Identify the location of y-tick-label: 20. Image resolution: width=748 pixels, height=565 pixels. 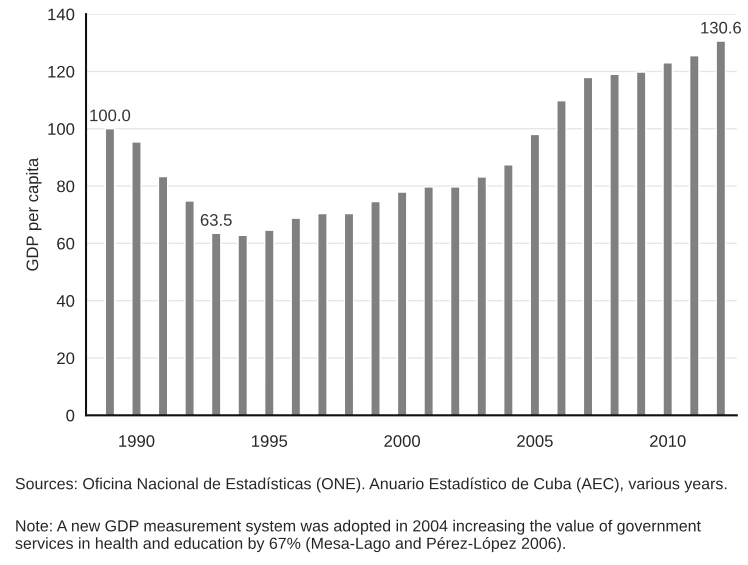
(65, 358).